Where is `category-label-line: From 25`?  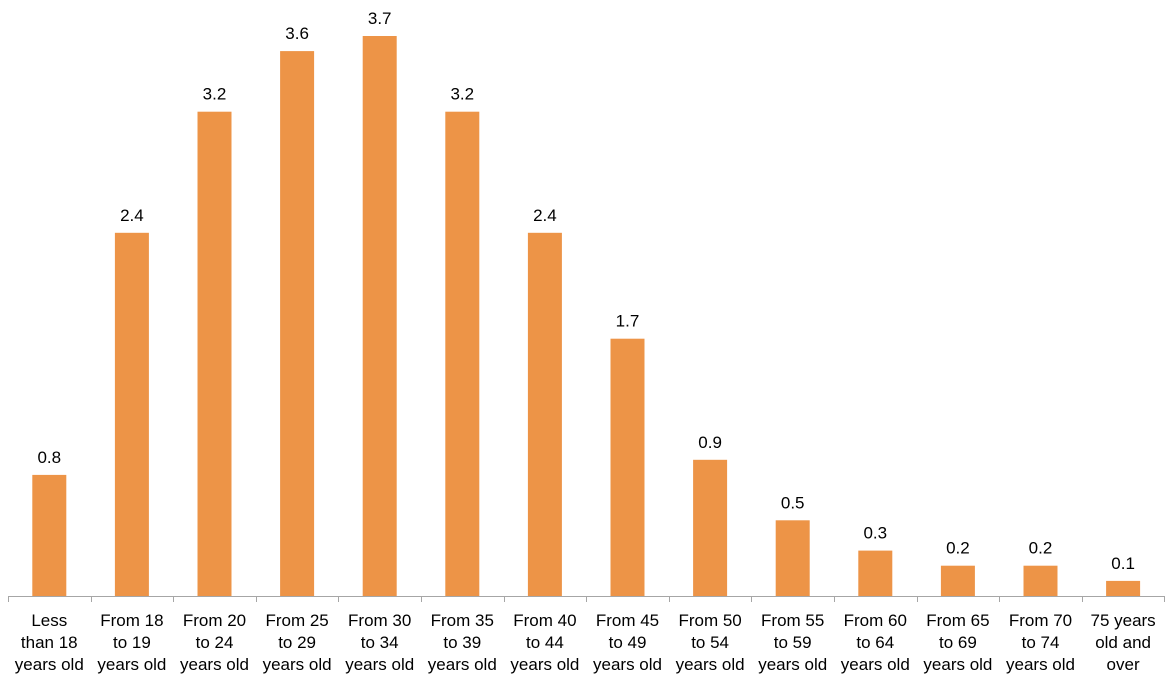 category-label-line: From 25 is located at coordinates (296, 620).